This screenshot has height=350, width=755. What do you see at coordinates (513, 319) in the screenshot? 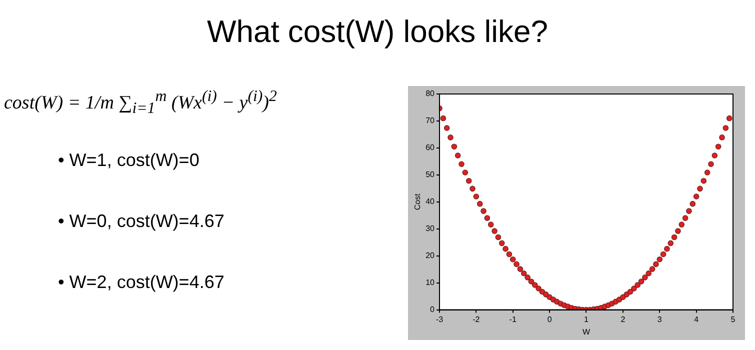
I see `x-tick-label: -1` at bounding box center [513, 319].